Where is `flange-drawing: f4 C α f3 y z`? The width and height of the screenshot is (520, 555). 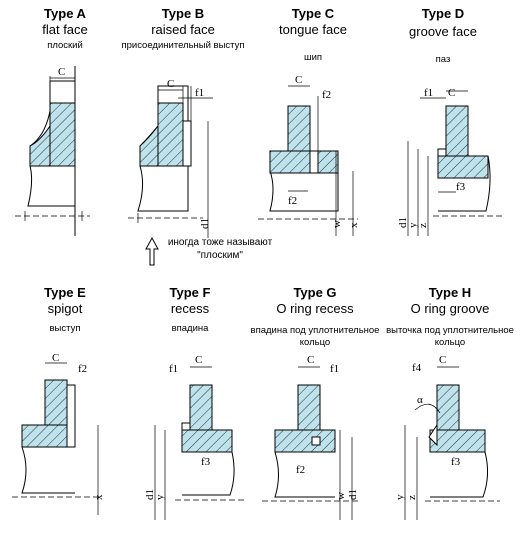
flange-drawing: f4 C α f3 y z is located at coordinates (447, 437).